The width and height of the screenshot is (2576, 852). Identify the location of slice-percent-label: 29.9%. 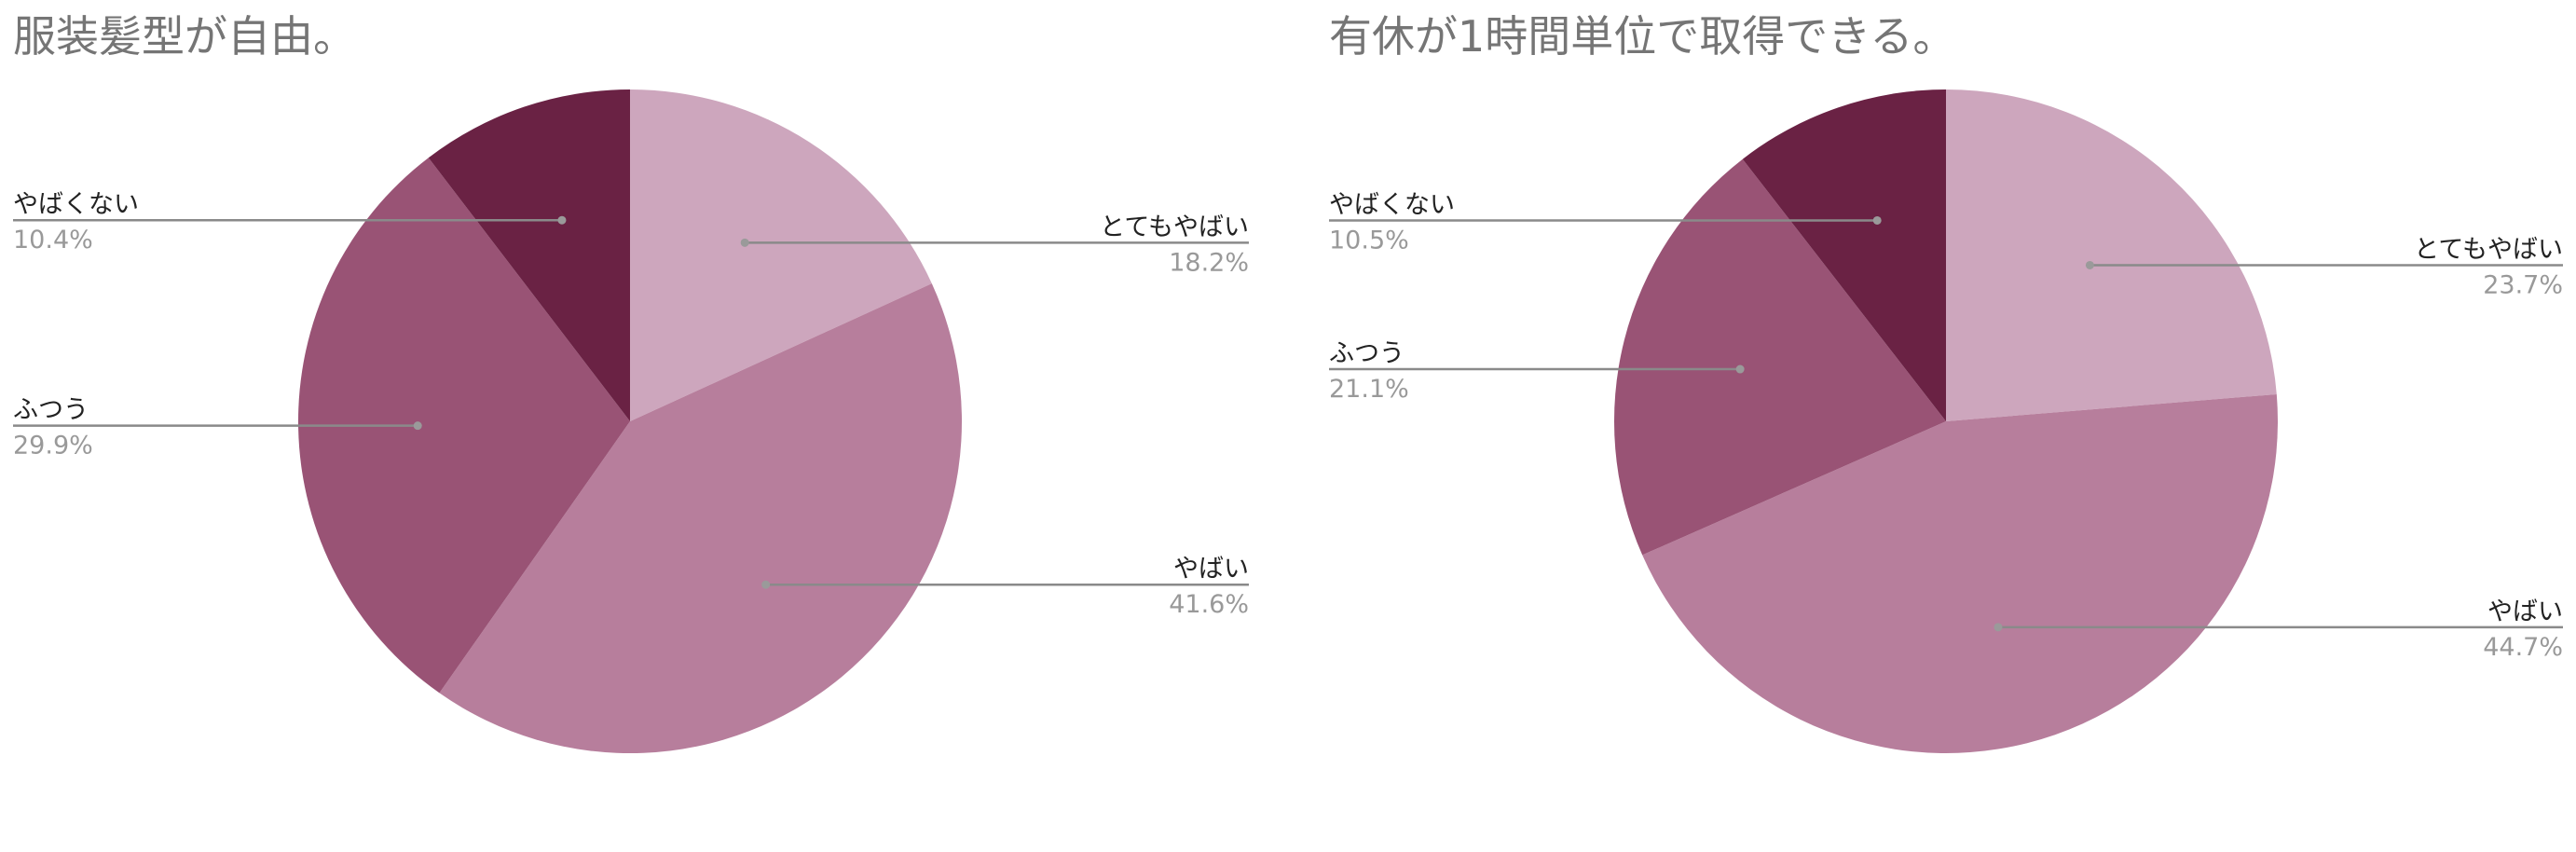
(53, 446).